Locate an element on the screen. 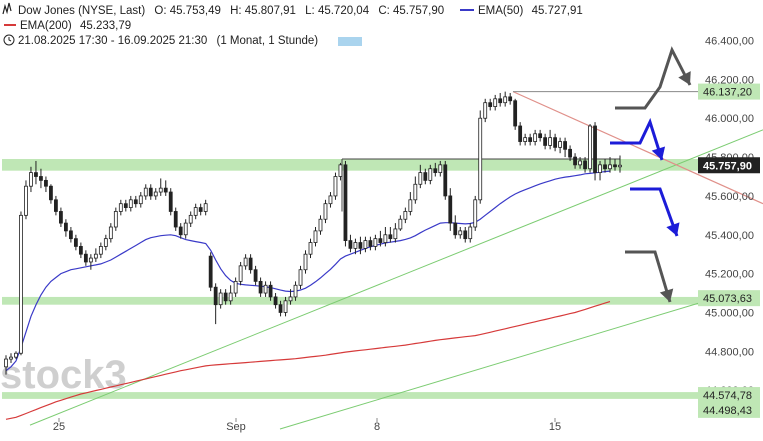  ema200-legend-value: 45.233,79 is located at coordinates (105, 26).